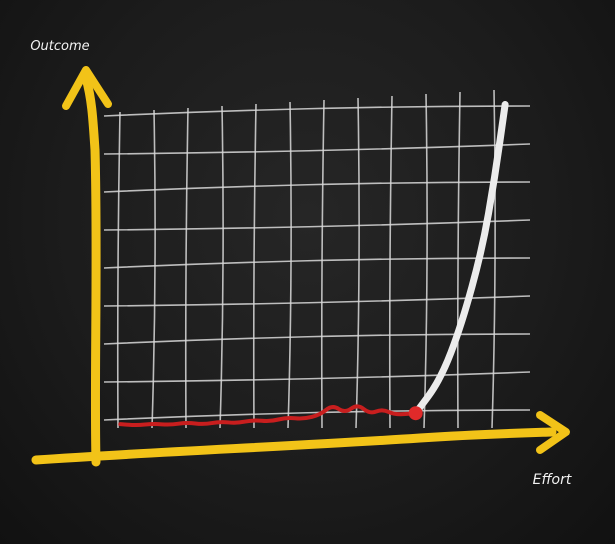 The image size is (615, 544). What do you see at coordinates (91, 270) in the screenshot?
I see `y-axis` at bounding box center [91, 270].